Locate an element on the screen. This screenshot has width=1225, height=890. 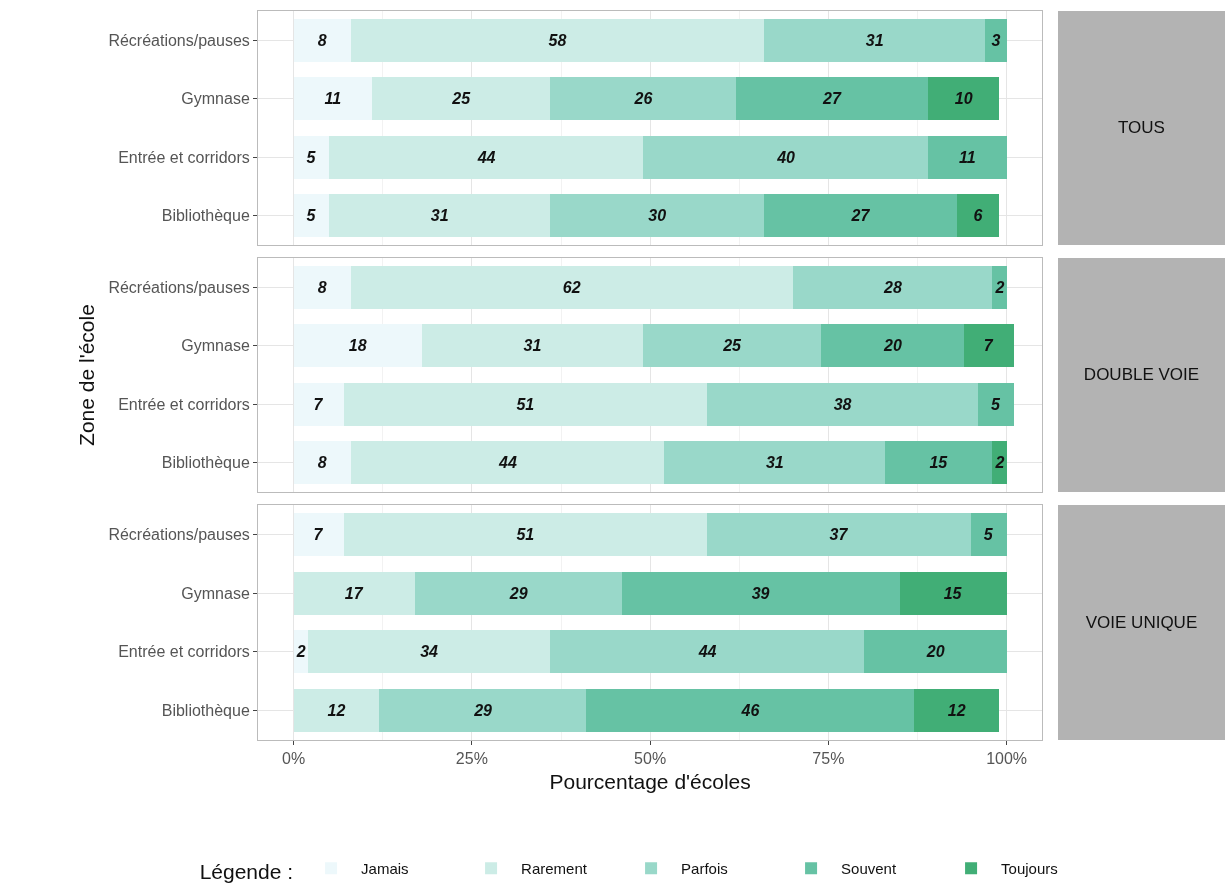
data-label: 34 is located at coordinates (429, 652).